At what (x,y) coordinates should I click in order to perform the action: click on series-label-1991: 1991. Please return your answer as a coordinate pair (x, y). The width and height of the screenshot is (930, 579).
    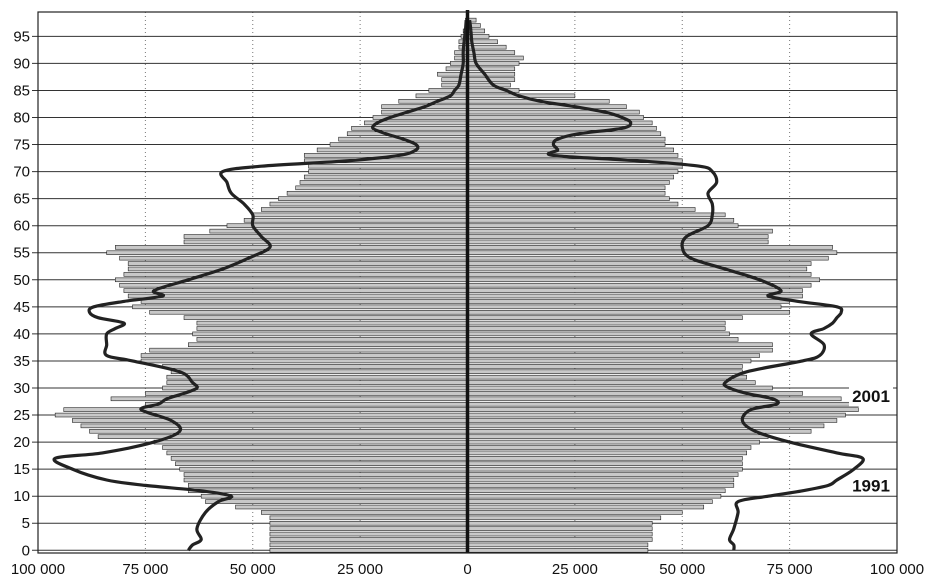
    Looking at the image, I should click on (871, 485).